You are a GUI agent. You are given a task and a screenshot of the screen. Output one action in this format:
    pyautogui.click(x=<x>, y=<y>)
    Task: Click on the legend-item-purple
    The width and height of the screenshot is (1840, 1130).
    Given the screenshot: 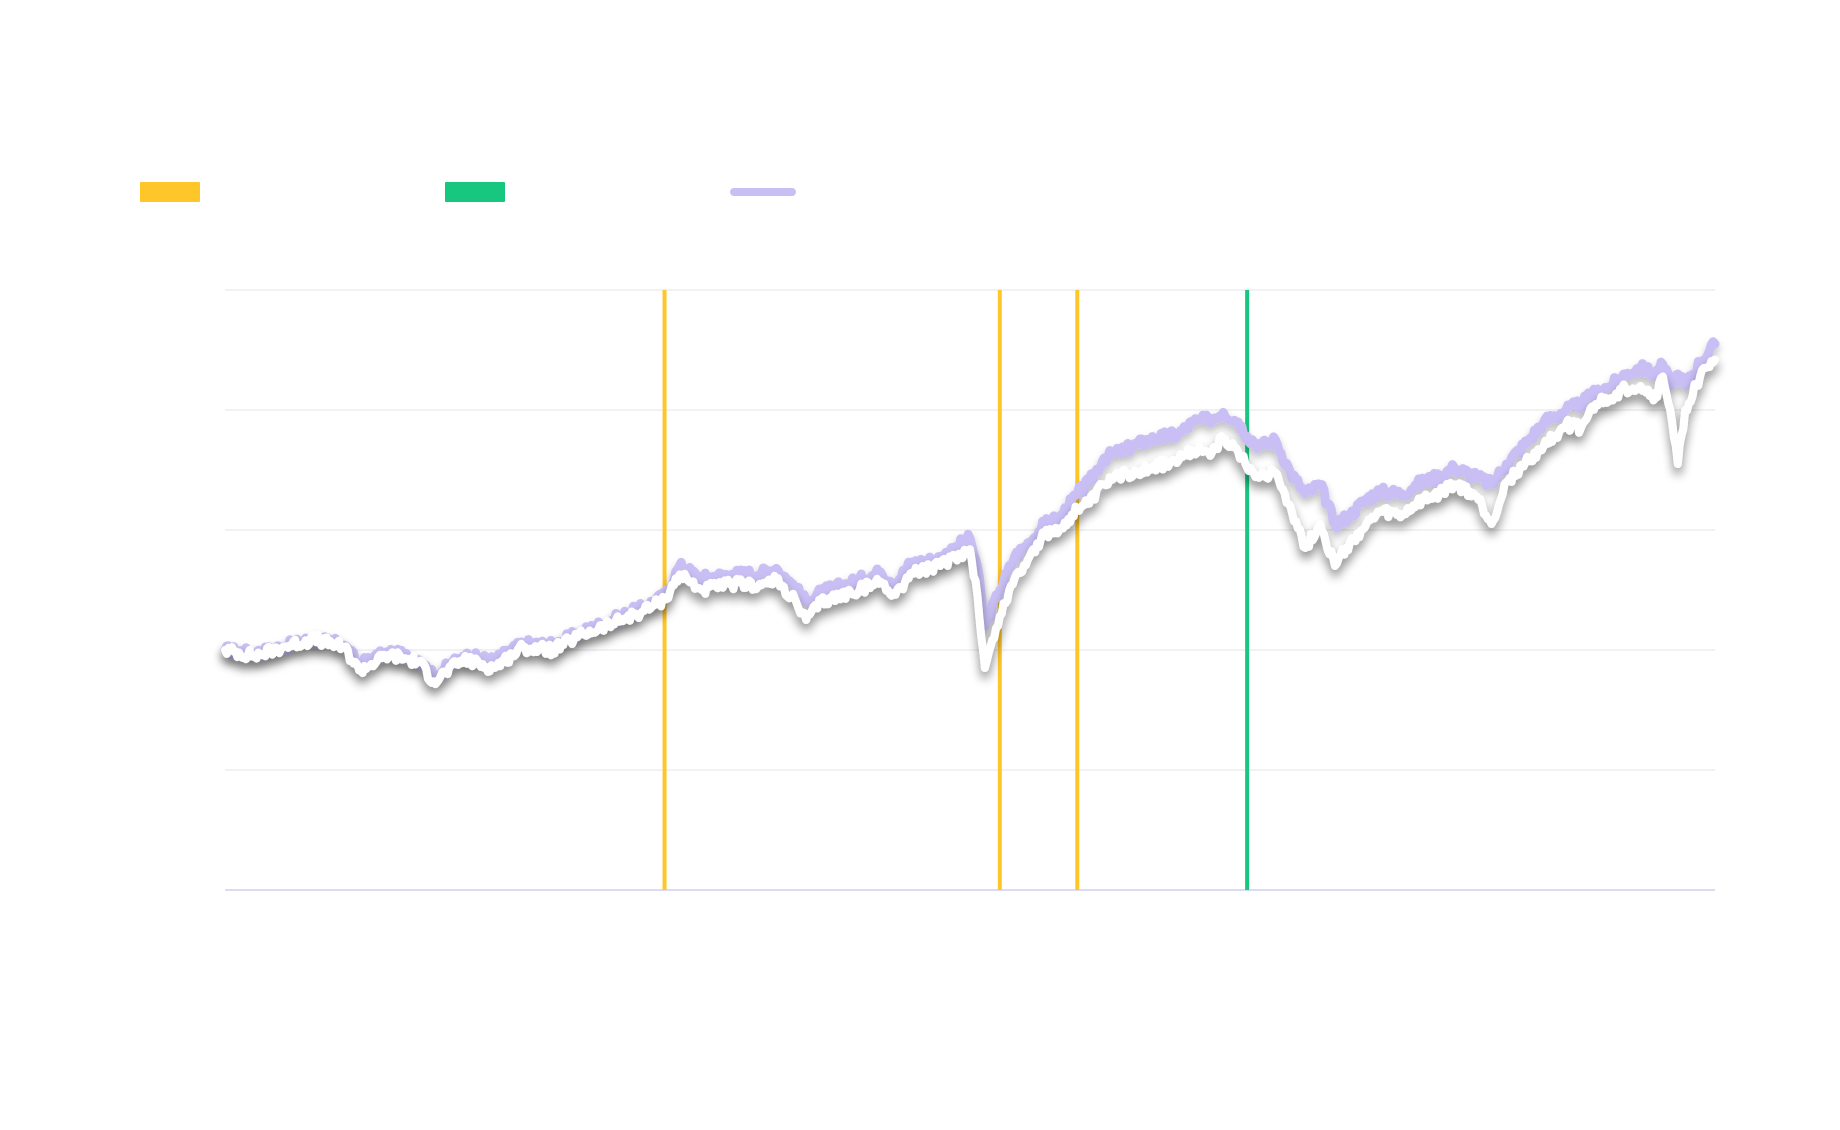 What is the action you would take?
    pyautogui.click(x=769, y=192)
    